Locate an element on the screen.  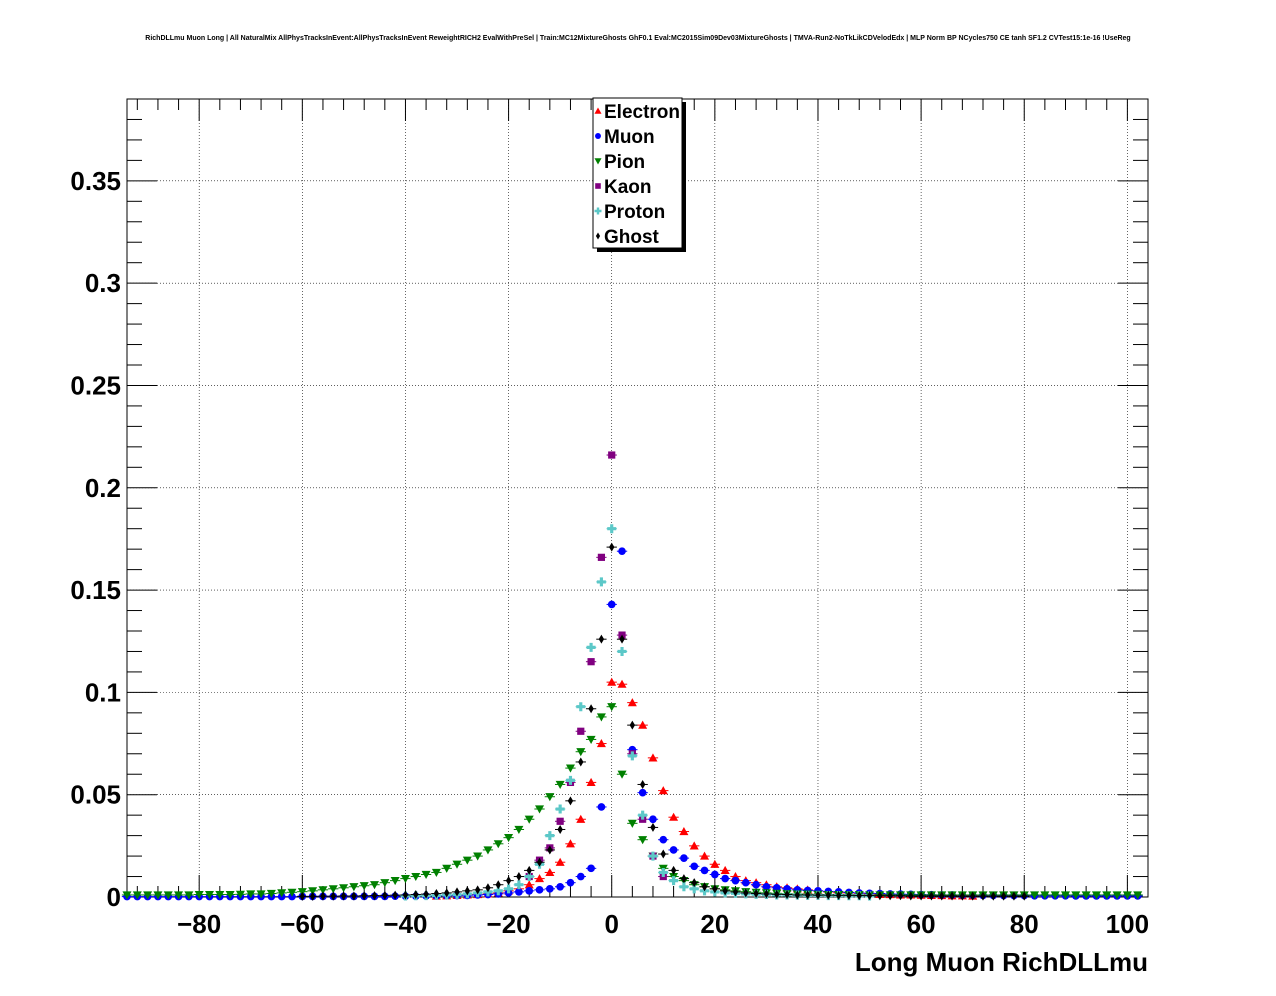
legend-marker-pion is located at coordinates (598, 161).